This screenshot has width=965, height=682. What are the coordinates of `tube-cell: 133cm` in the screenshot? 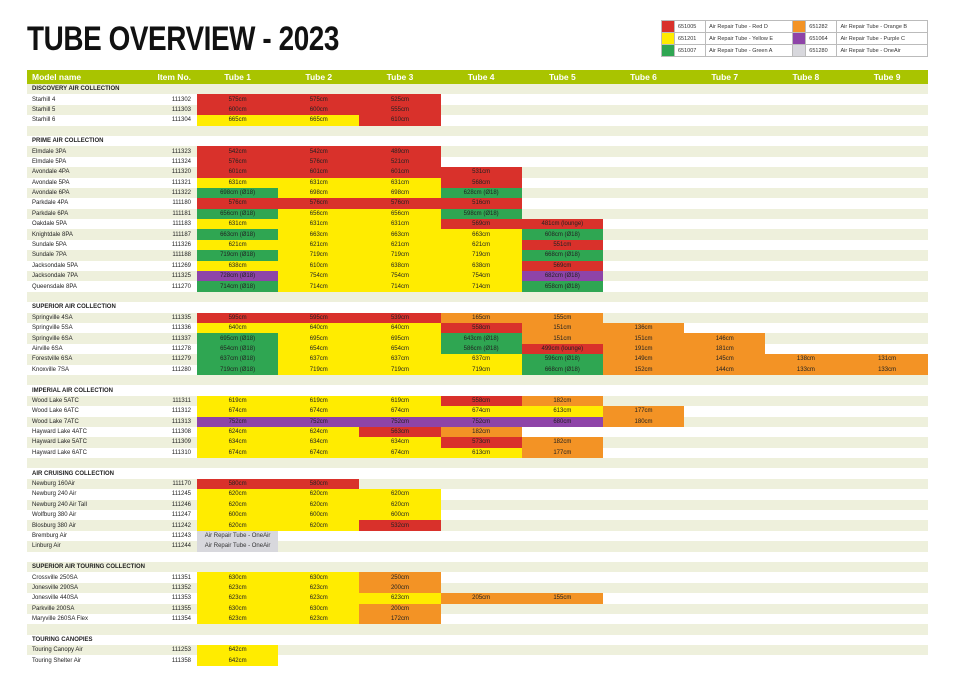 It's located at (887, 369).